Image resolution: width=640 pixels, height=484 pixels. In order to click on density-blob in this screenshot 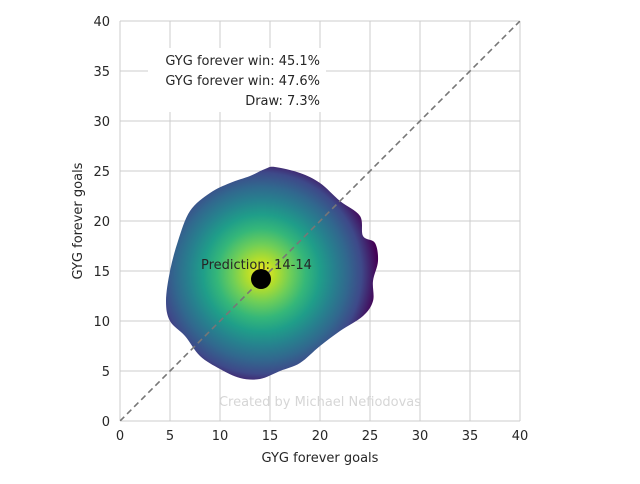, I will do `click(272, 273)`.